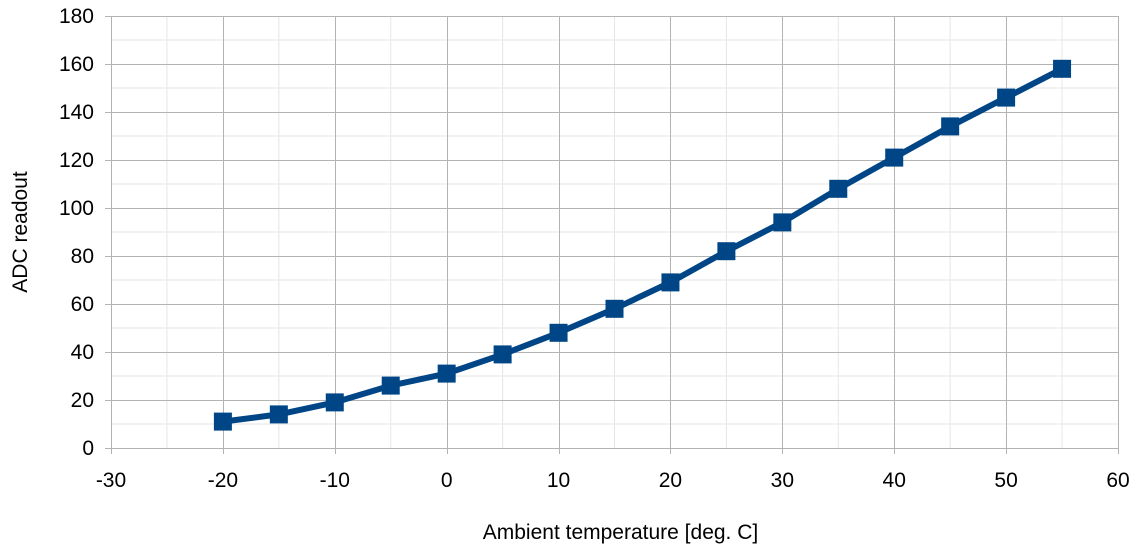 This screenshot has height=548, width=1142. Describe the element at coordinates (111, 480) in the screenshot. I see `x-tick-label: -30` at that location.